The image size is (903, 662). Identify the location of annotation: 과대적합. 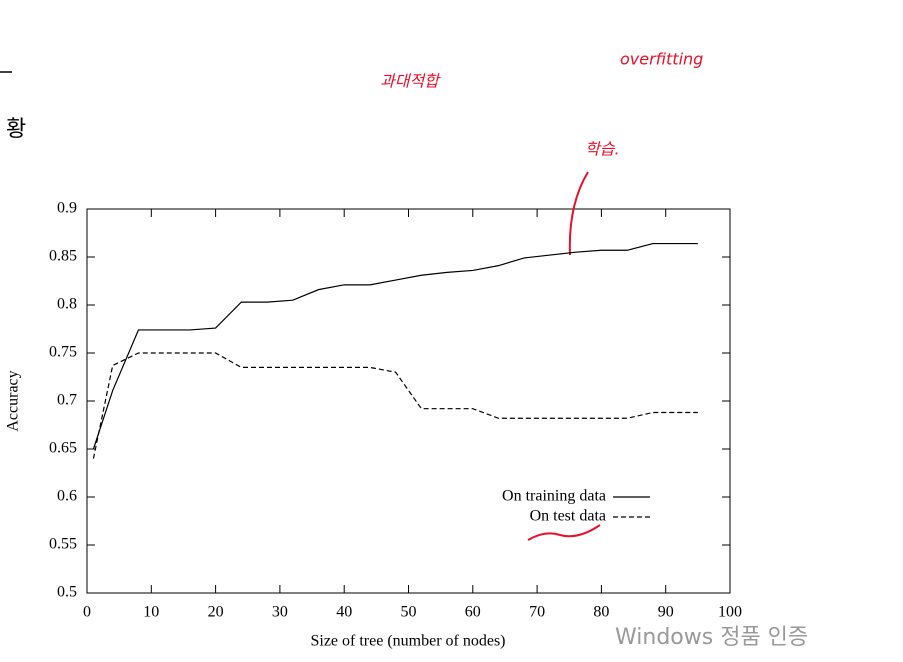
(410, 81).